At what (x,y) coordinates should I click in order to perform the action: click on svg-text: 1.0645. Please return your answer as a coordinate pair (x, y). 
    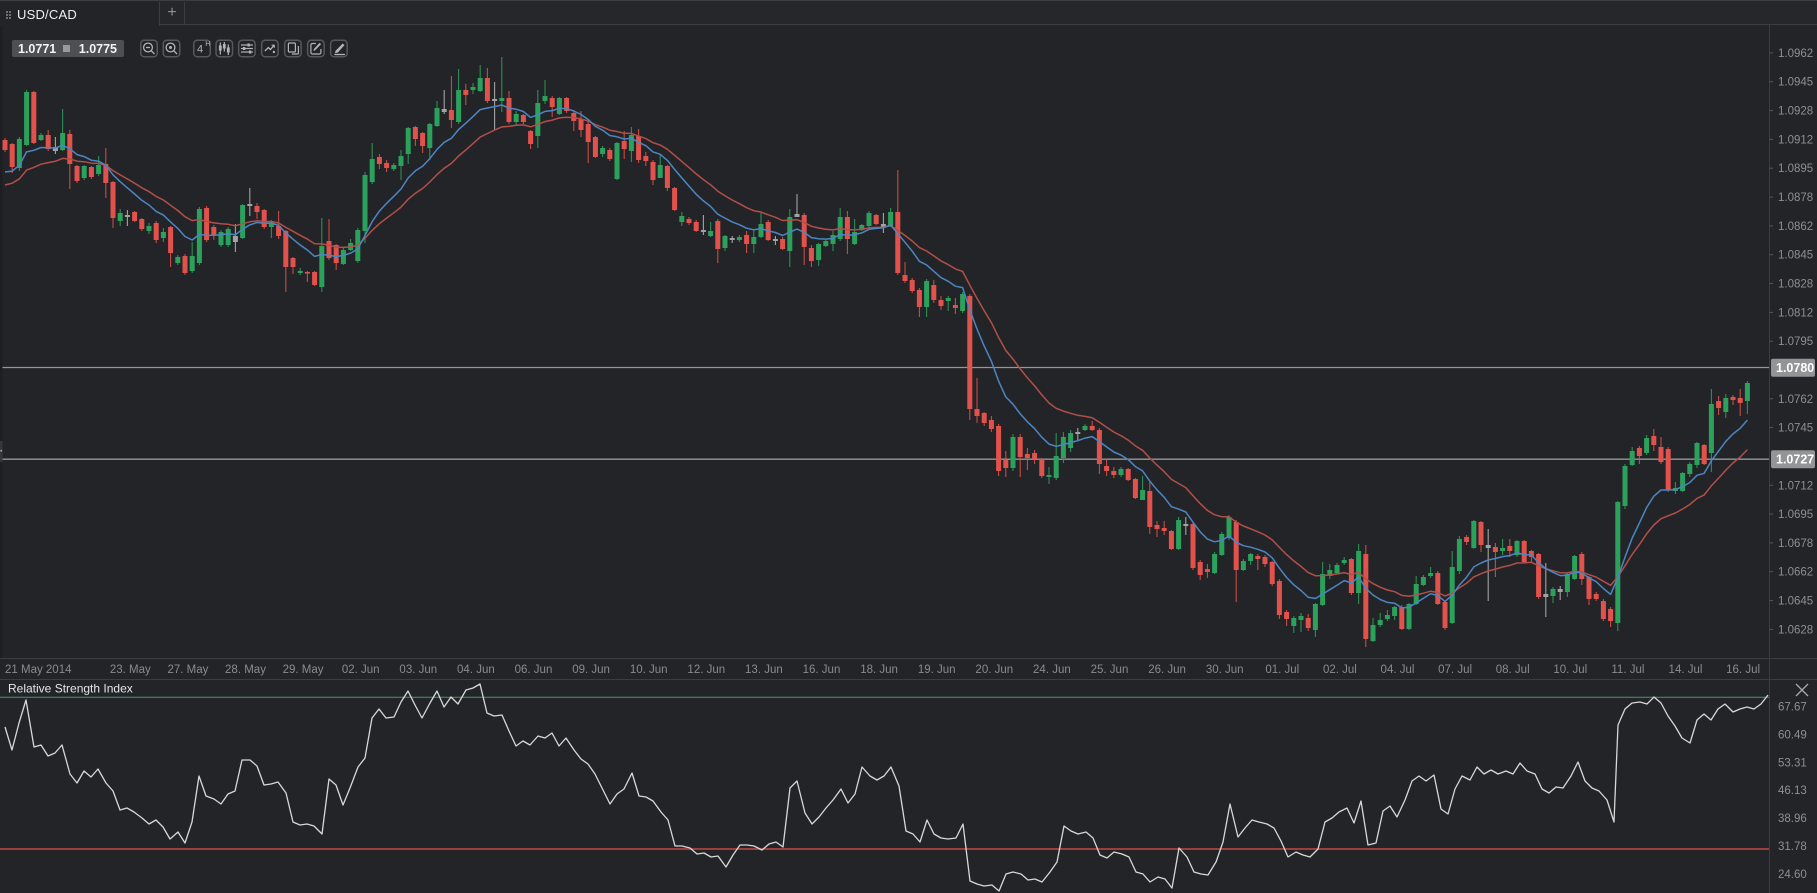
    Looking at the image, I should click on (1795, 602).